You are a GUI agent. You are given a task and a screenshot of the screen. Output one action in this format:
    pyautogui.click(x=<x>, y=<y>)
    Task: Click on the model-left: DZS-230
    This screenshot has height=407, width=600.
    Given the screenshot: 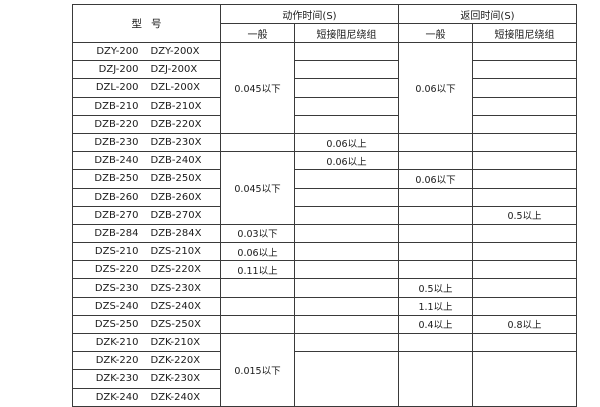 What is the action you would take?
    pyautogui.click(x=116, y=288)
    